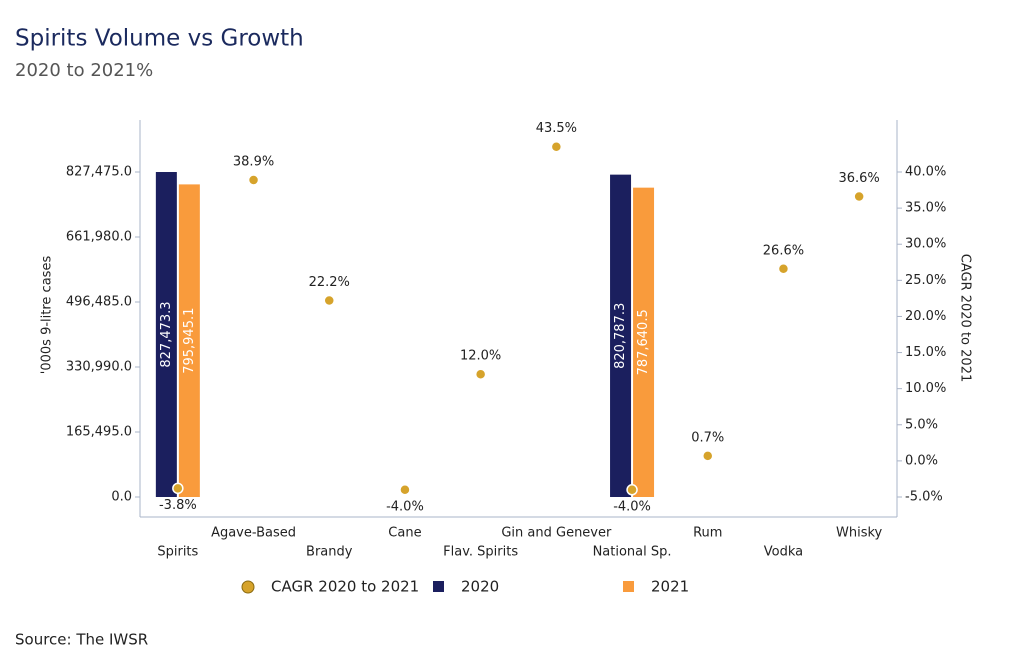 This screenshot has height=670, width=1034. I want to click on x-tick-label: Cane, so click(404, 533).